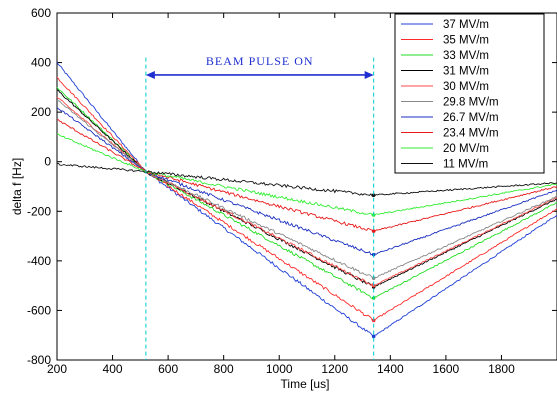 The height and width of the screenshot is (396, 557). I want to click on legend-box, so click(469, 93).